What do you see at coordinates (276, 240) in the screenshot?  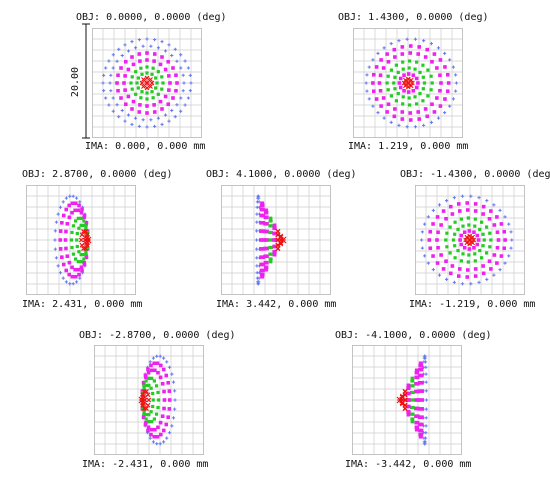 I see `plot-frame` at bounding box center [276, 240].